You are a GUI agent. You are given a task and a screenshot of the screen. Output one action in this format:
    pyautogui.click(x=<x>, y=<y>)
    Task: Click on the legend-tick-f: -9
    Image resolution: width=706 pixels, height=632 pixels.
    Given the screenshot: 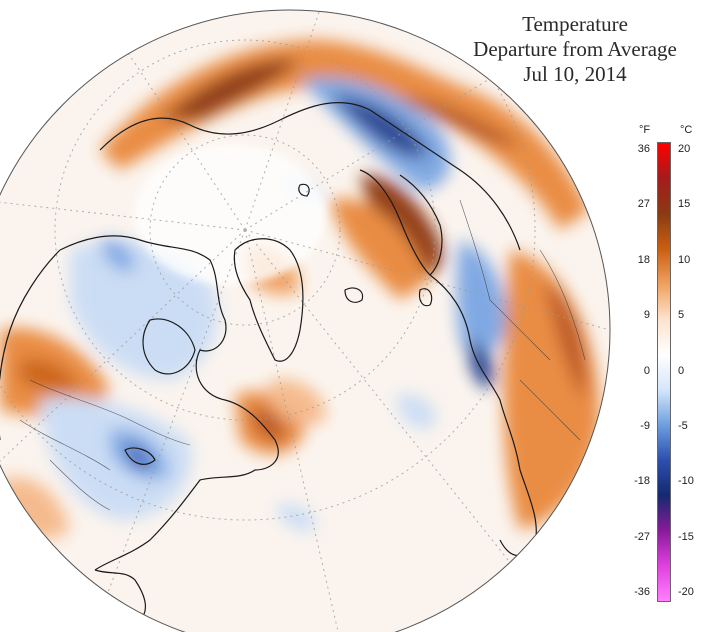 What is the action you would take?
    pyautogui.click(x=645, y=425)
    